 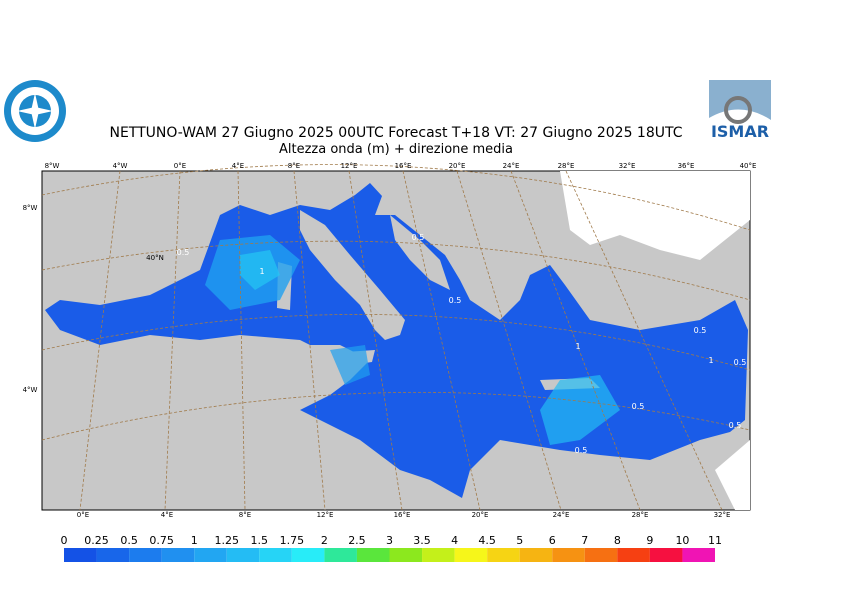 What do you see at coordinates (260, 540) in the screenshot?
I see `colorbar-label: 1.5` at bounding box center [260, 540].